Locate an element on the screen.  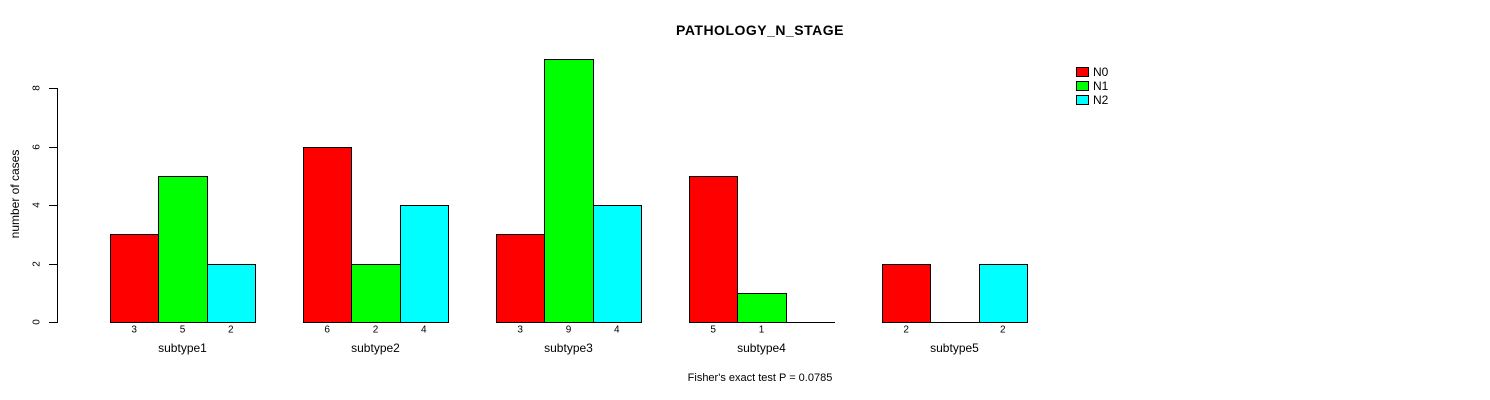
bar-N1-subtype3 is located at coordinates (569, 190).